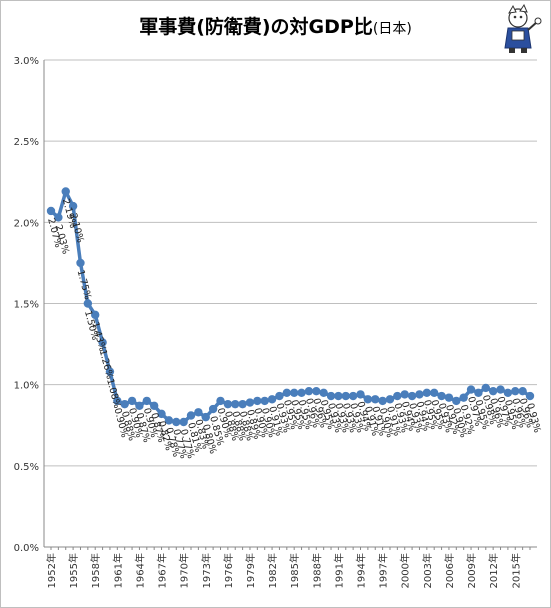 The height and width of the screenshot is (608, 551). What do you see at coordinates (228, 570) in the screenshot?
I see `x-tick-label: 1976年` at bounding box center [228, 570].